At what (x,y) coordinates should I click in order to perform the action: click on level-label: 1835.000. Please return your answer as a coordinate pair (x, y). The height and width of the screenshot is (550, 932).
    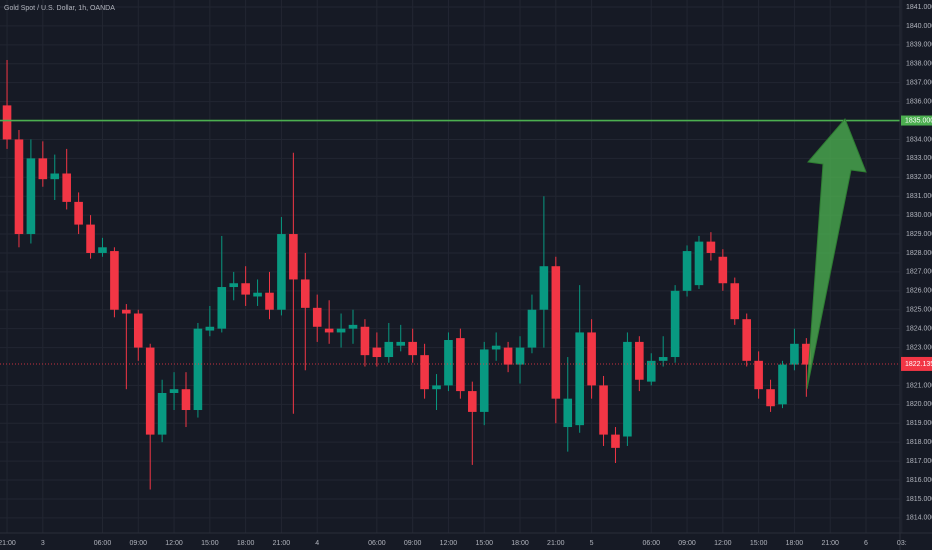
    Looking at the image, I should click on (918, 120).